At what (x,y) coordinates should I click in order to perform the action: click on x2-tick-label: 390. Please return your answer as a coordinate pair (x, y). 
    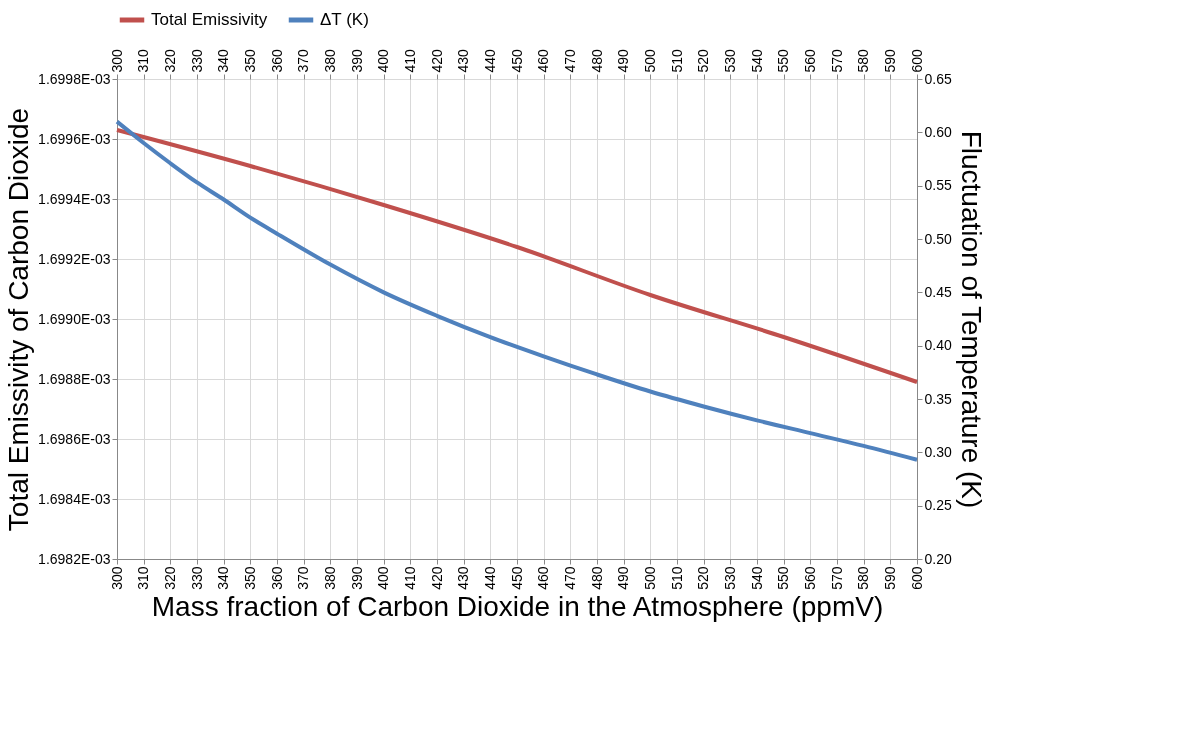
    Looking at the image, I should click on (356, 60).